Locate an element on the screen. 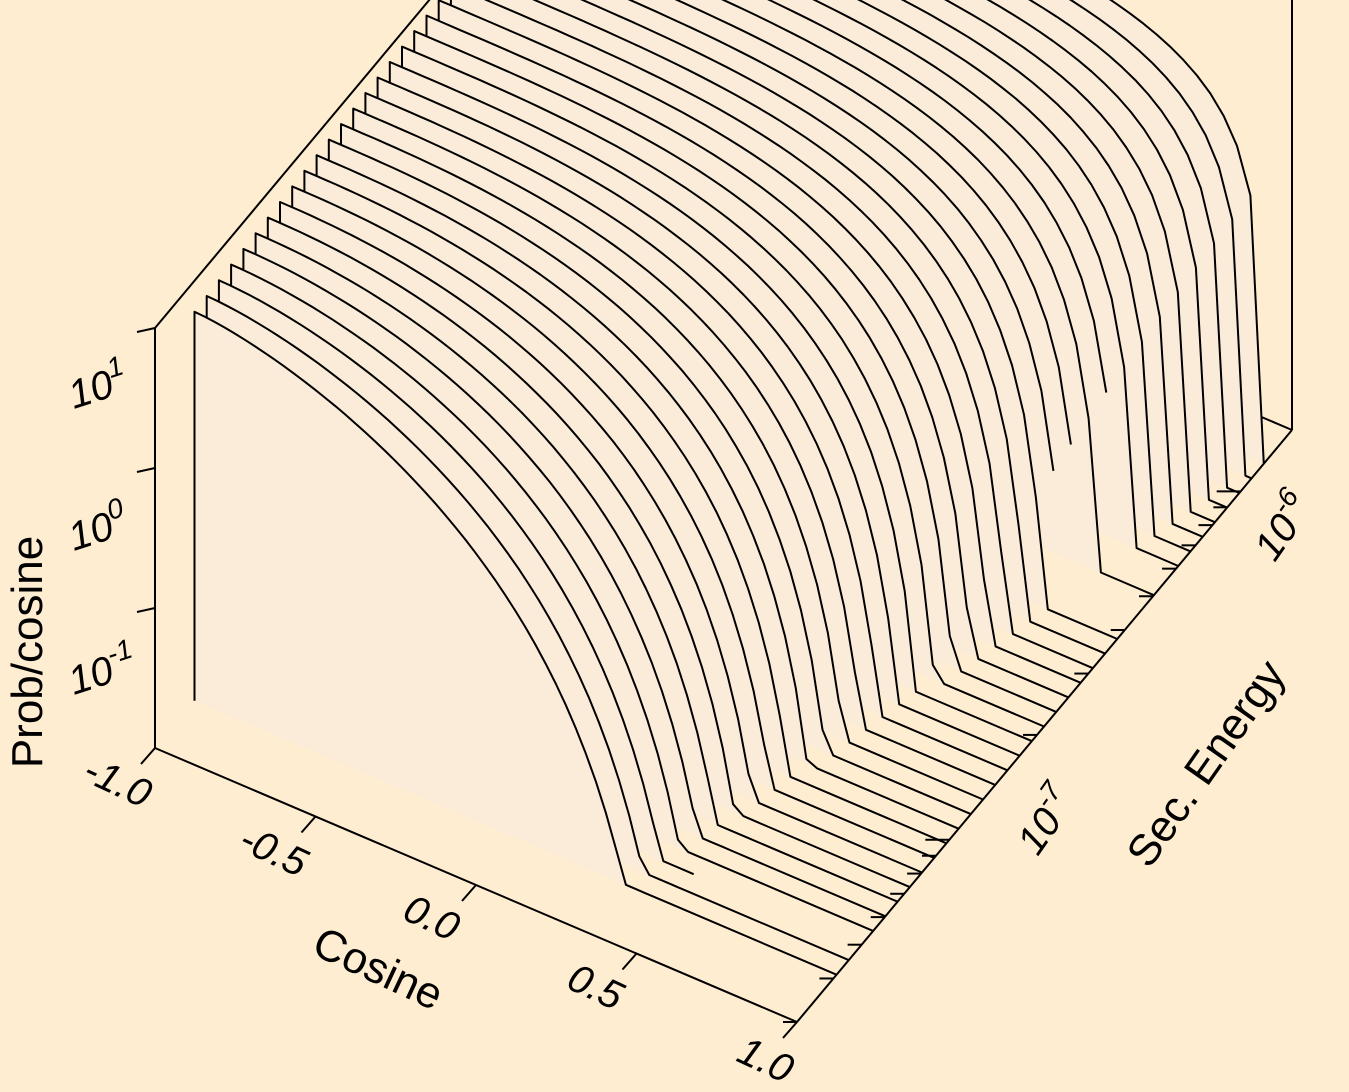 Image resolution: width=1349 pixels, height=1092 pixels. svg-text: 100 is located at coordinates (97, 526).